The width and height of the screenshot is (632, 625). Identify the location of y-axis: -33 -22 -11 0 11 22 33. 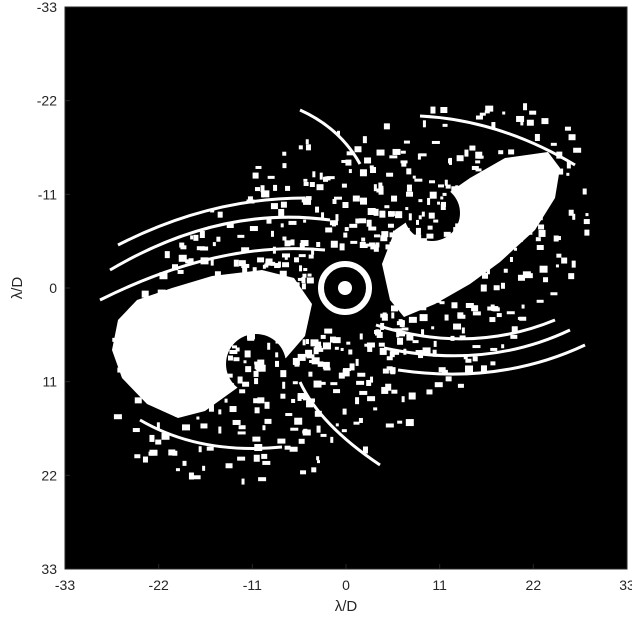
(53, 288).